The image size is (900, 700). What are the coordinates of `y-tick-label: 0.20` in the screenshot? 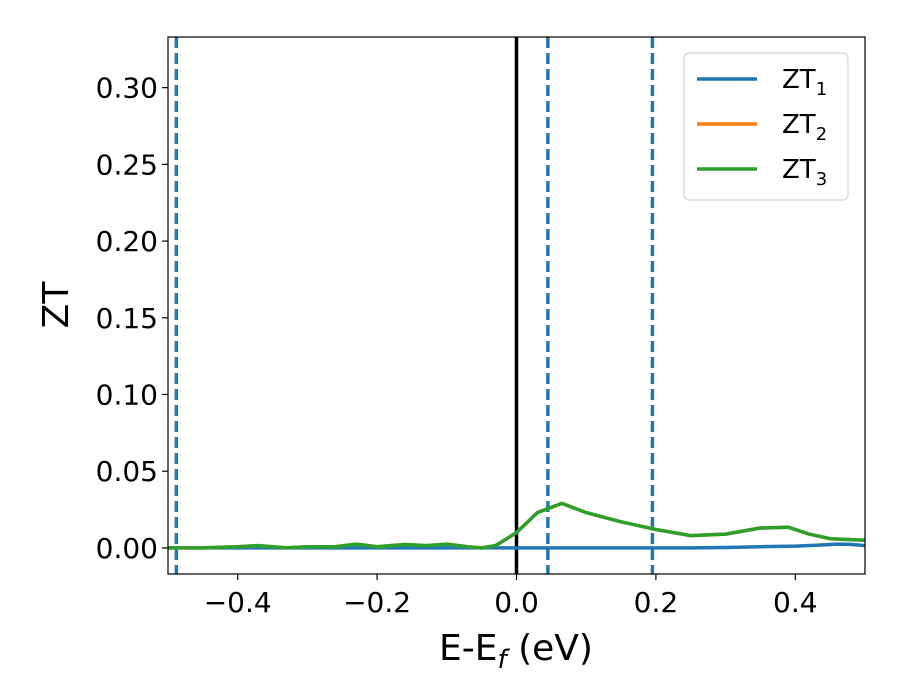 It's located at (127, 241).